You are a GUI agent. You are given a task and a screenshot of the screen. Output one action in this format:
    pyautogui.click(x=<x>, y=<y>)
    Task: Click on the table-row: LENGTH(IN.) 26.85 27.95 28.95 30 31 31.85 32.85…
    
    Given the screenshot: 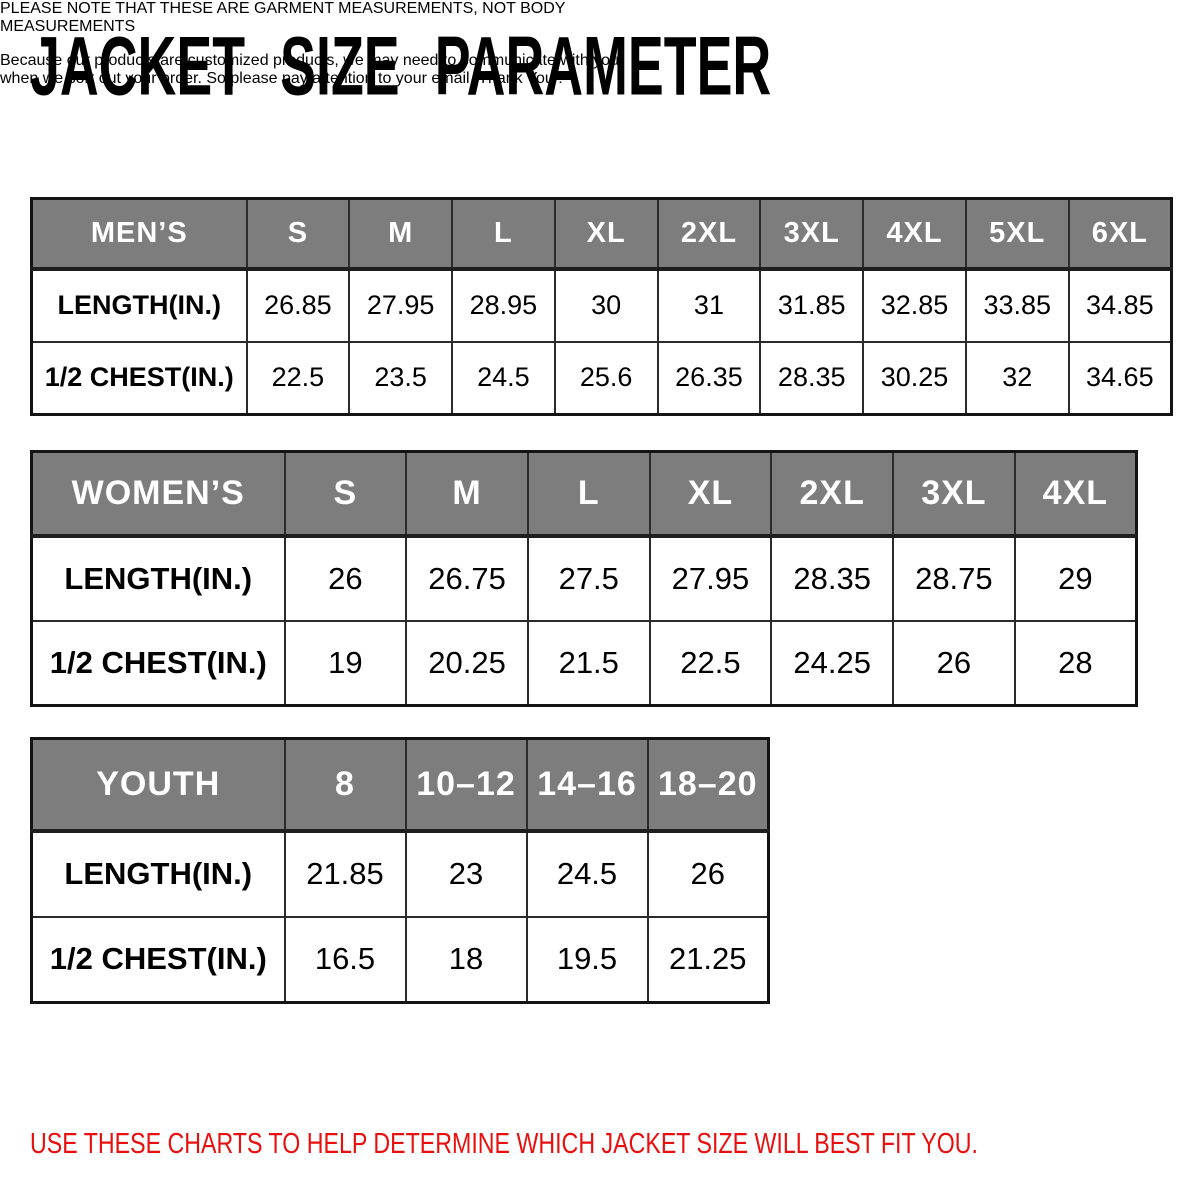 What is the action you would take?
    pyautogui.click(x=601, y=305)
    